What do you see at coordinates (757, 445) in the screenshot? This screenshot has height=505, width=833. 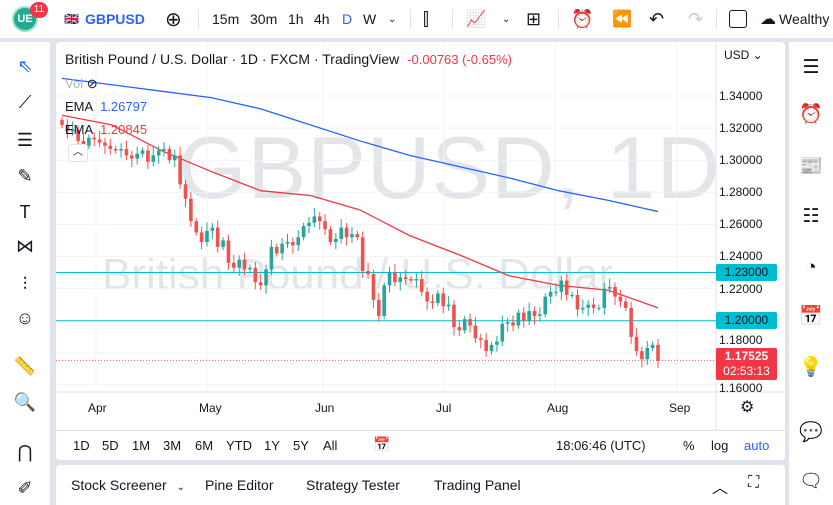 I see `auto-scale-toggle: auto` at bounding box center [757, 445].